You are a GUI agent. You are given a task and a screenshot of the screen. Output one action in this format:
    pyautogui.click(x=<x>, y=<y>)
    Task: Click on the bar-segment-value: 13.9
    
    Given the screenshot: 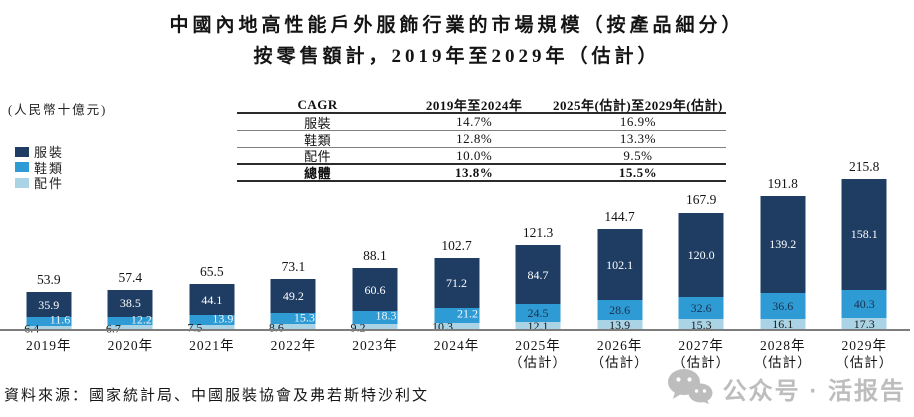 What is the action you would take?
    pyautogui.click(x=223, y=318)
    